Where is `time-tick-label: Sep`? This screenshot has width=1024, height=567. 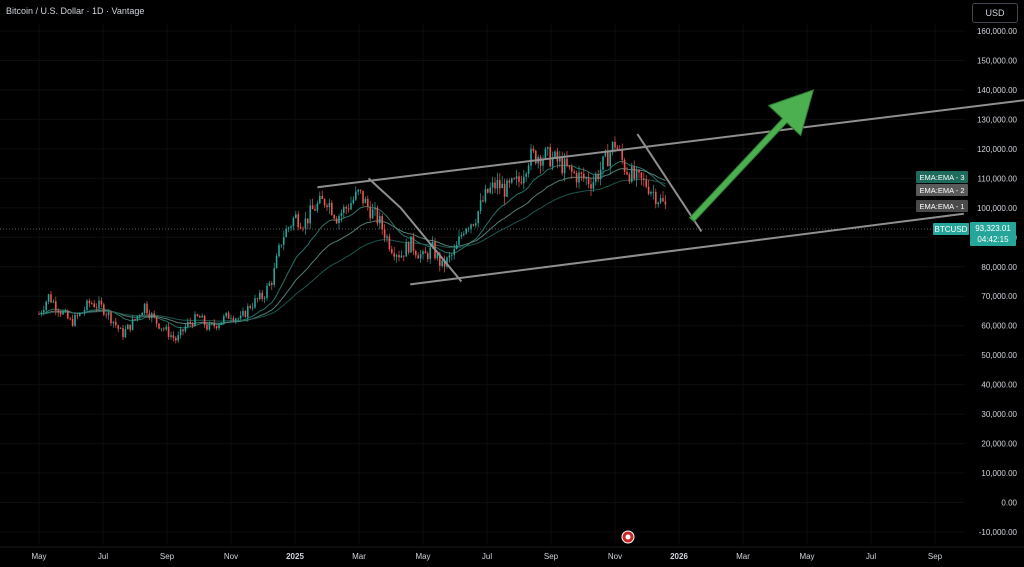 time-tick-label: Sep is located at coordinates (167, 556).